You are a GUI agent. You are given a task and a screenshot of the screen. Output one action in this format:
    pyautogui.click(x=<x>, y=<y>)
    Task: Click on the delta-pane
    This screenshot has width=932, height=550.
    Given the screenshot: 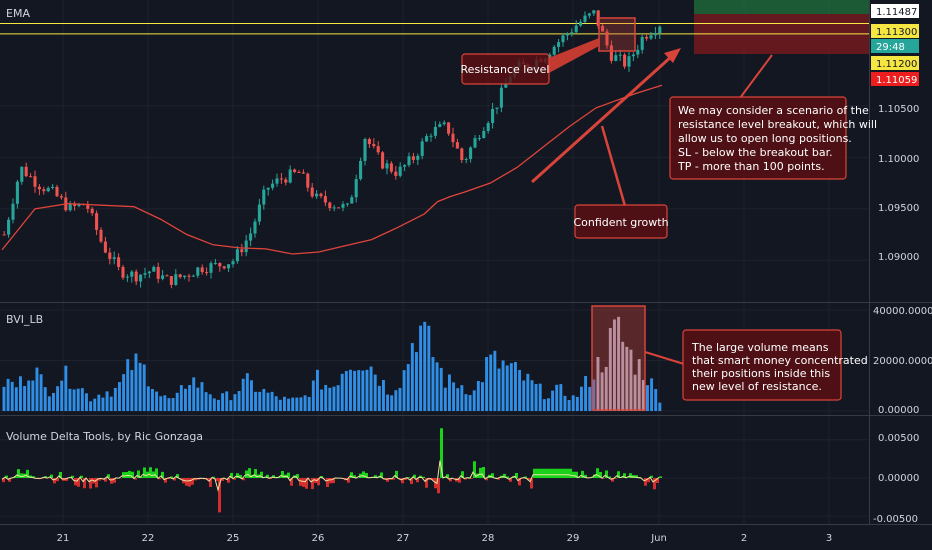 What is the action you would take?
    pyautogui.click(x=331, y=470)
    